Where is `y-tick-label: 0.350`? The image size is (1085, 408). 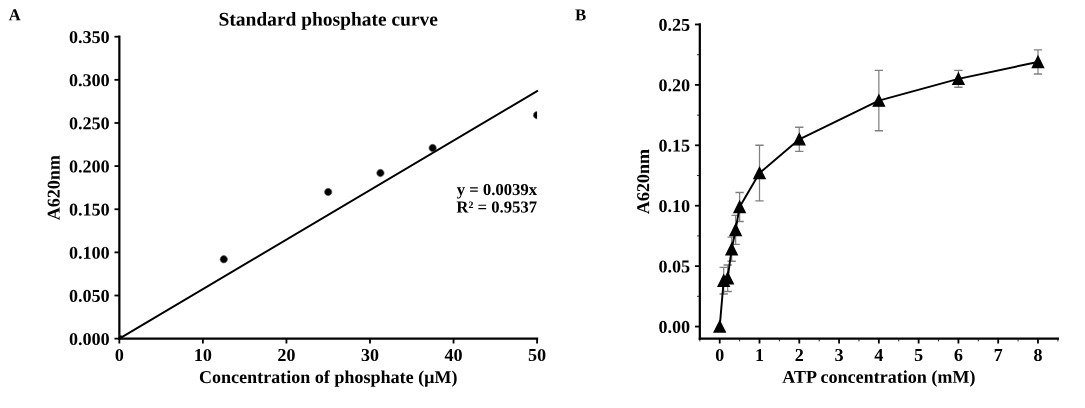 y-tick-label: 0.350 is located at coordinates (89, 37).